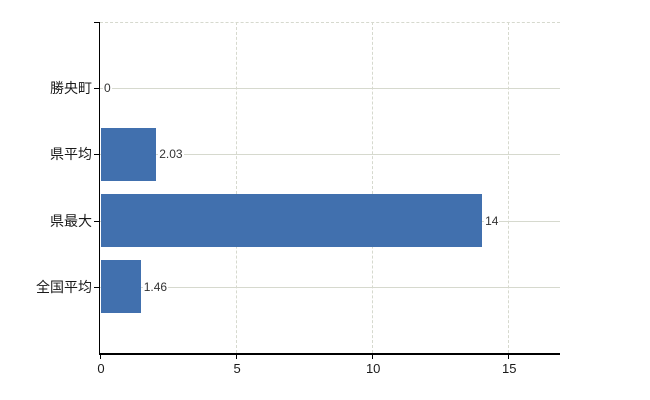  What do you see at coordinates (171, 154) in the screenshot?
I see `value-label: 2.03` at bounding box center [171, 154].